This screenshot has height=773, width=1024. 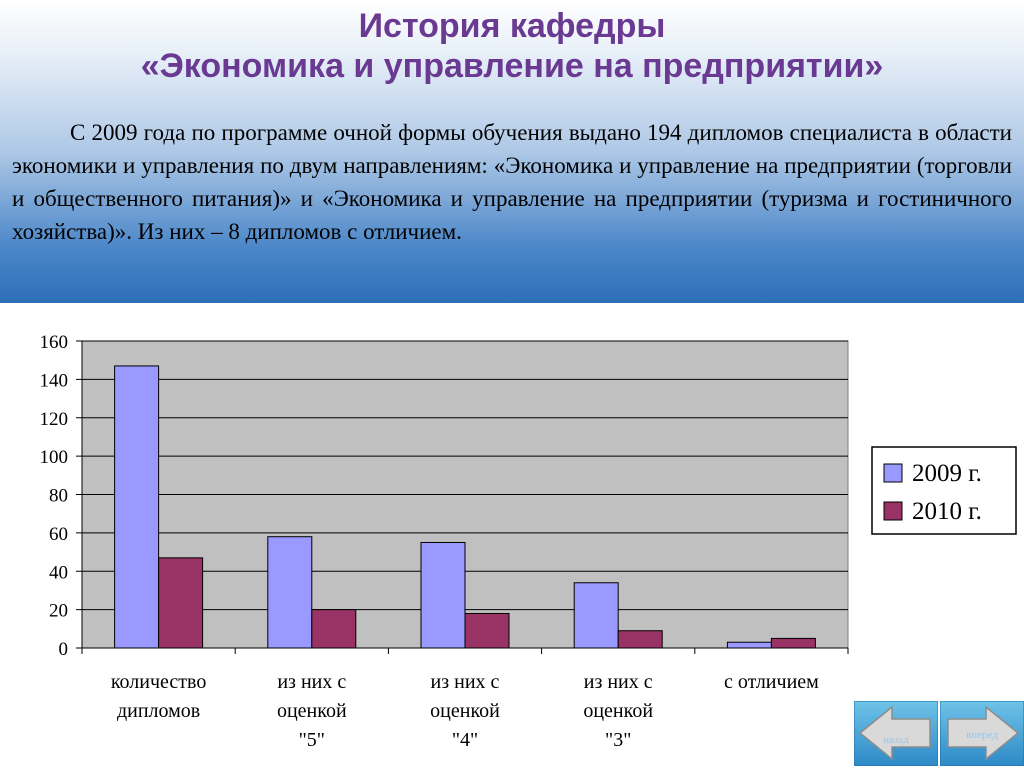 What do you see at coordinates (512, 66) in the screenshot?
I see `title-line-2: «Экономика и управление на предприятии»` at bounding box center [512, 66].